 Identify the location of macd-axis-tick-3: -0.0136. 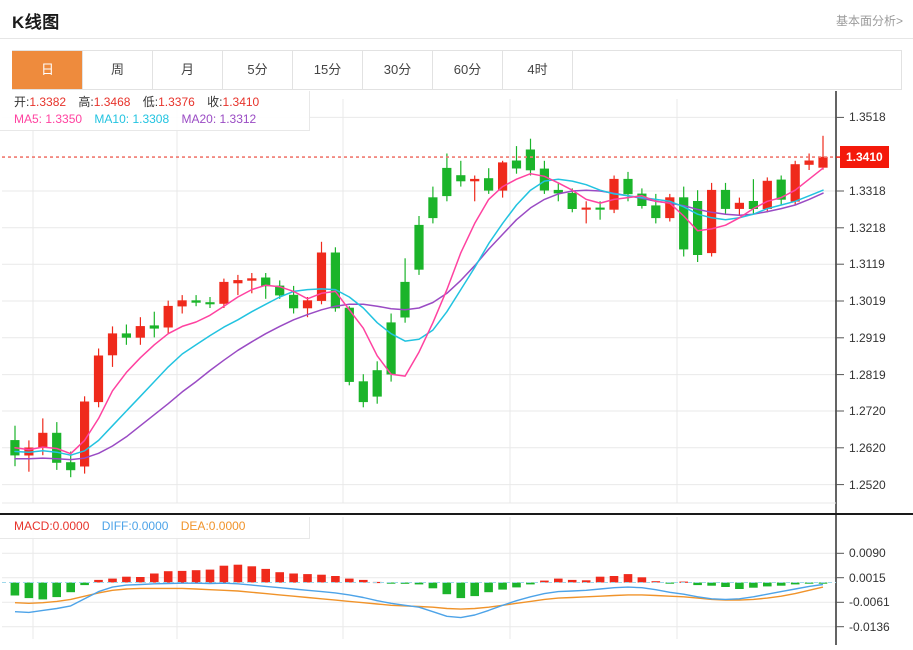
(869, 626).